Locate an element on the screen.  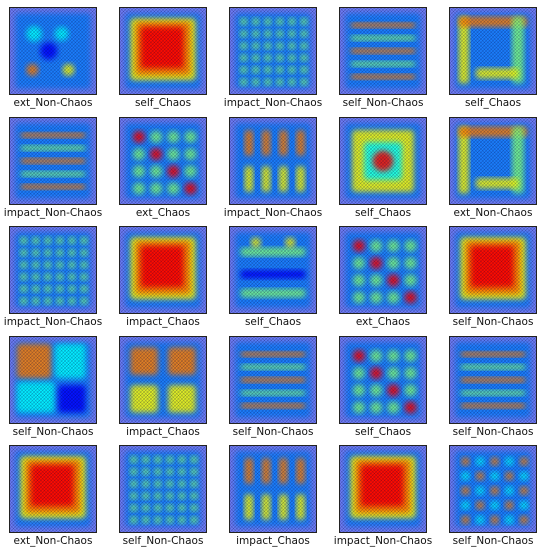
heatmap-tile: ext_Chaos is located at coordinates (165, 165).